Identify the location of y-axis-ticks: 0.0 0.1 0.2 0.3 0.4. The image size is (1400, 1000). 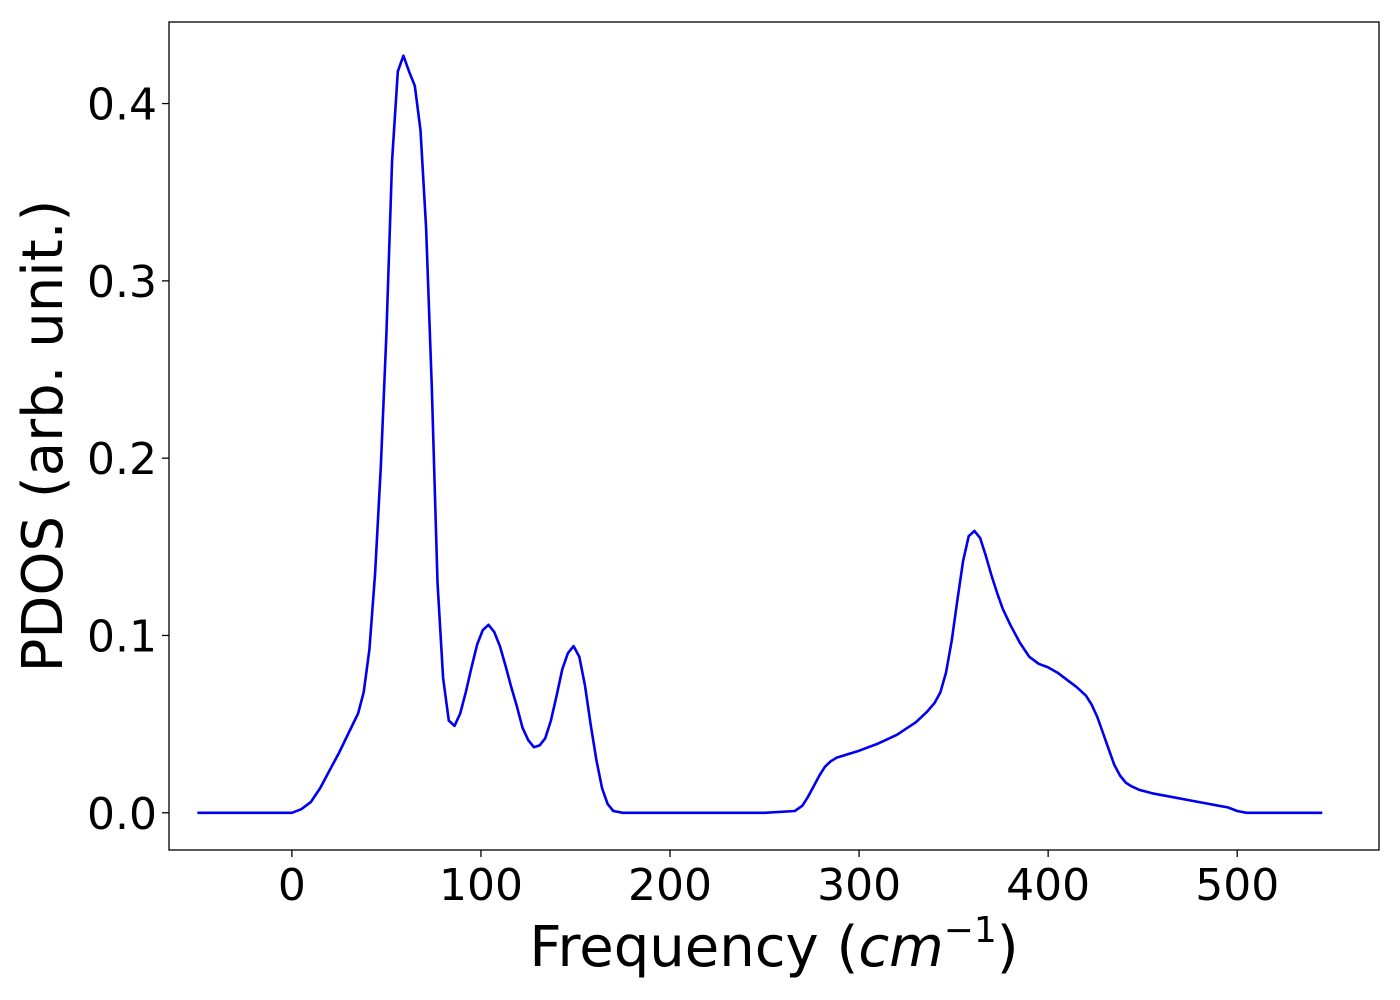
(128, 460).